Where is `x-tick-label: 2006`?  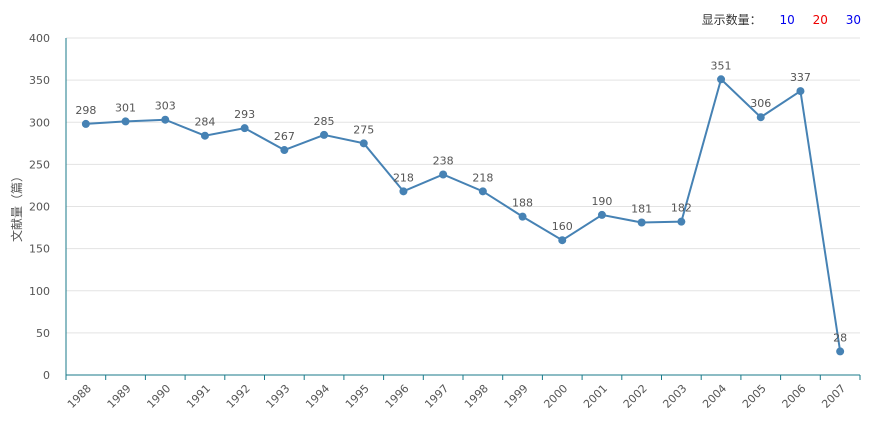
x-tick-label: 2006 is located at coordinates (794, 396).